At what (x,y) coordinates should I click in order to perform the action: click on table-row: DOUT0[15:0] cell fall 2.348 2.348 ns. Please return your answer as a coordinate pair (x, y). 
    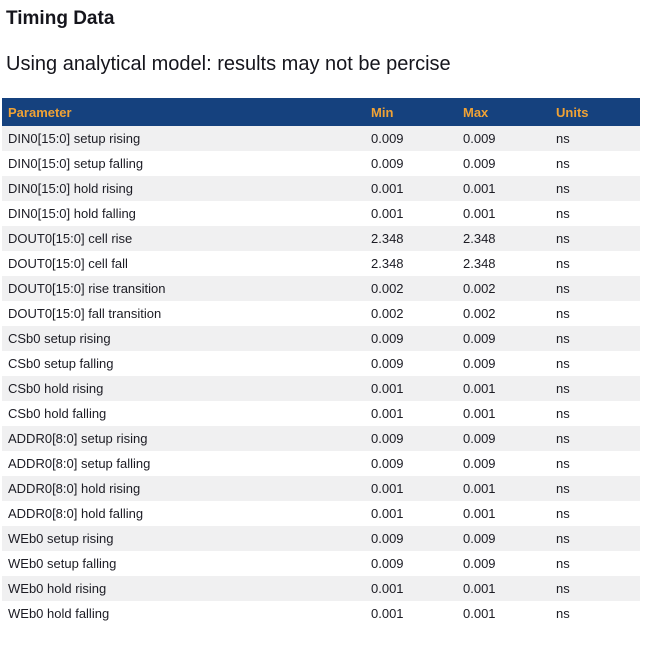
    Looking at the image, I should click on (321, 263).